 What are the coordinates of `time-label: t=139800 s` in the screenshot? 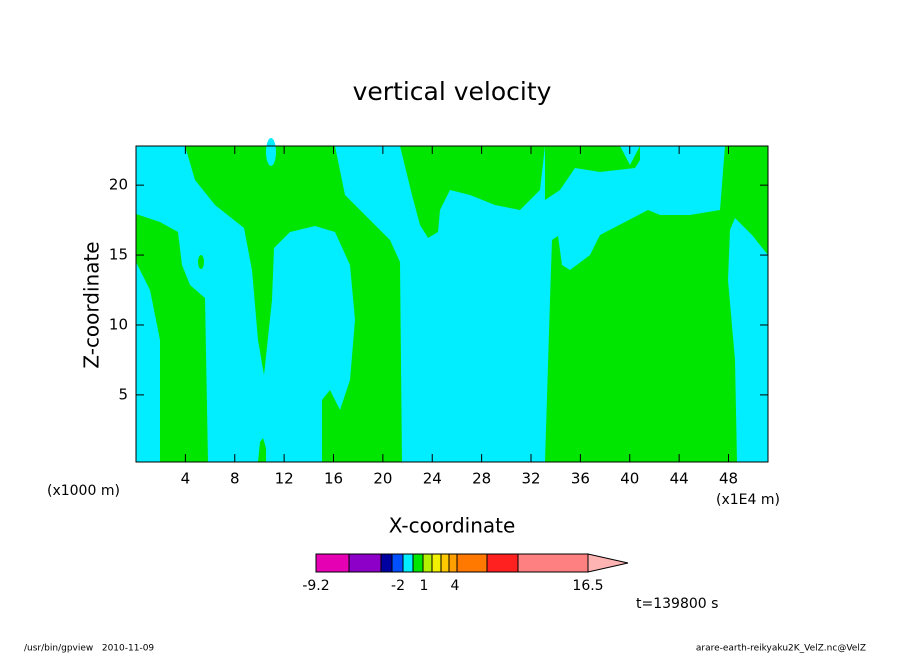 It's located at (677, 604).